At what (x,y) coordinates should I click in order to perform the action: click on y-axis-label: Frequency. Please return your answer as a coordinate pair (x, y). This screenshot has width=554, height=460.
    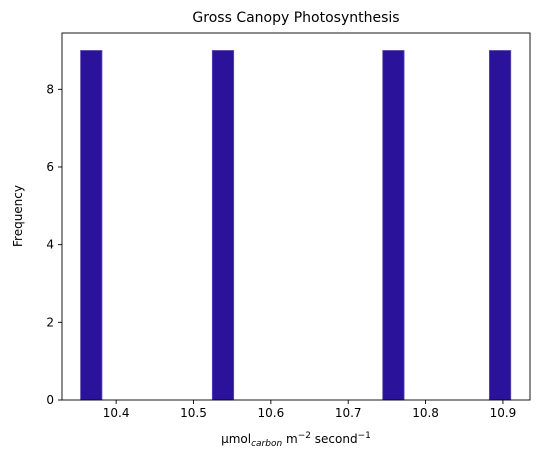
    Looking at the image, I should click on (18, 216).